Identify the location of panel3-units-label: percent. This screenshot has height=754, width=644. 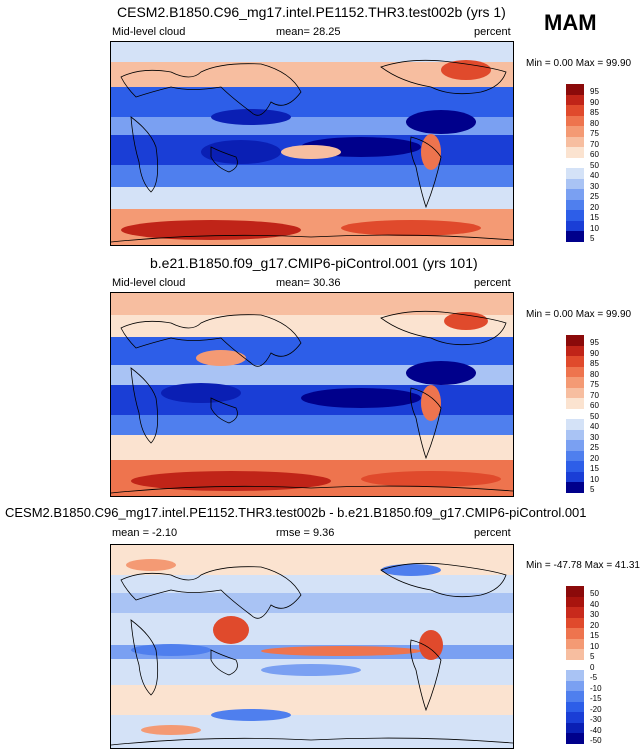
(492, 533).